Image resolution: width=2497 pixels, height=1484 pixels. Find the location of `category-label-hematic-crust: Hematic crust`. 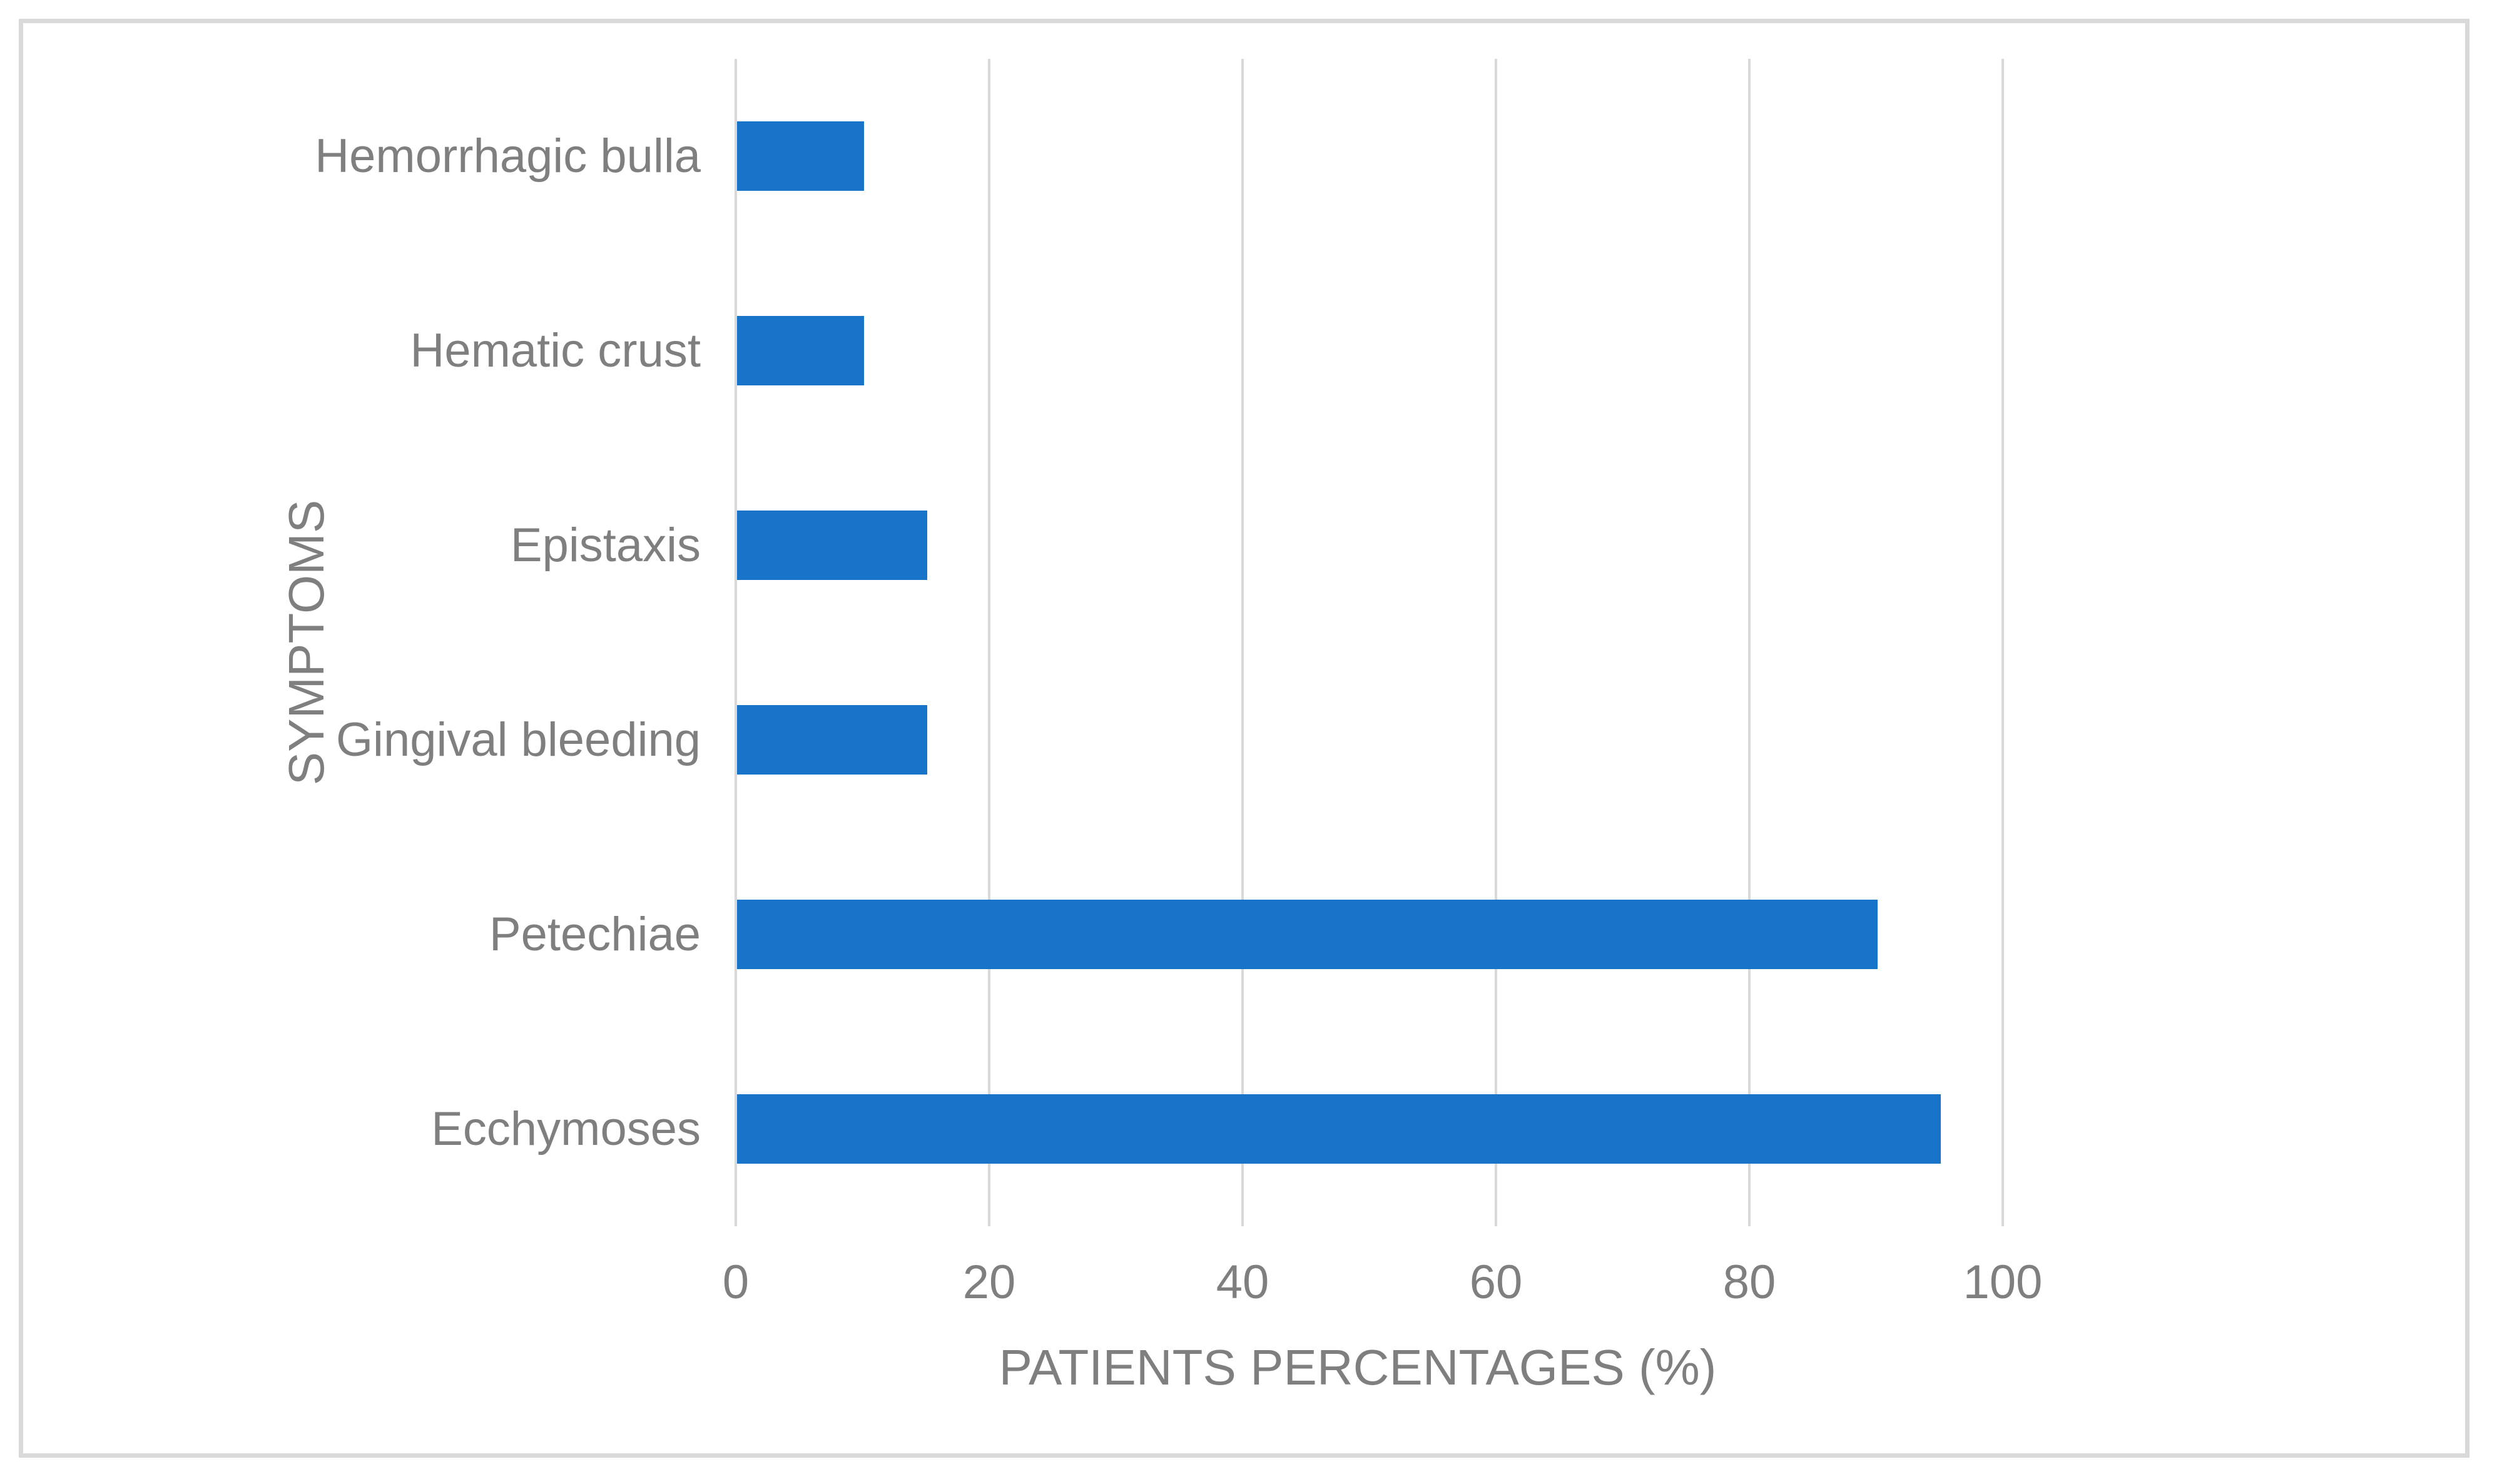

category-label-hematic-crust: Hematic crust is located at coordinates (555, 350).